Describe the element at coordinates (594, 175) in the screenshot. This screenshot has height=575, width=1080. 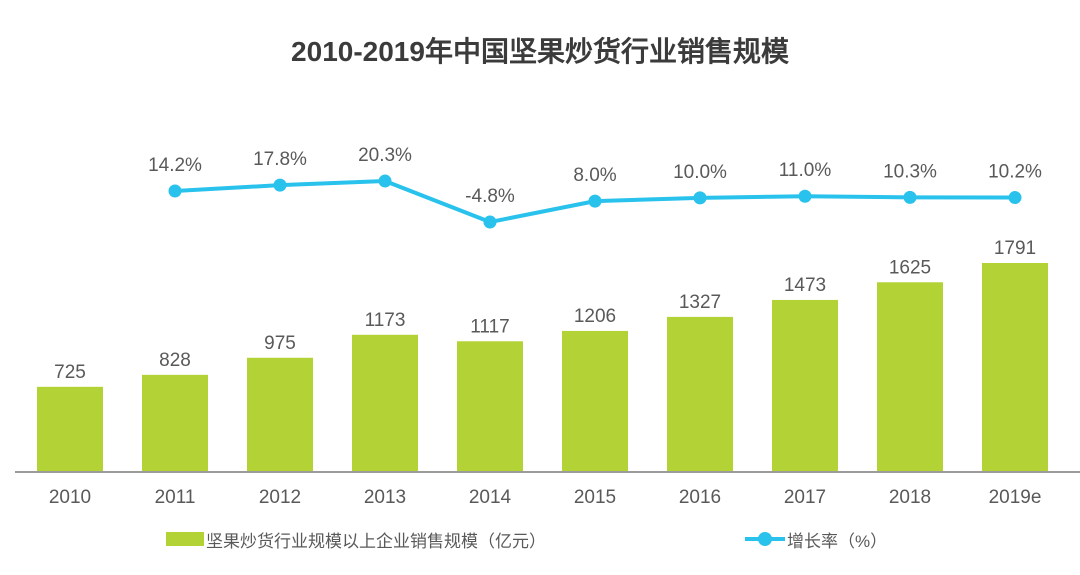
I see `growth-value-label-2015: 8.0%` at that location.